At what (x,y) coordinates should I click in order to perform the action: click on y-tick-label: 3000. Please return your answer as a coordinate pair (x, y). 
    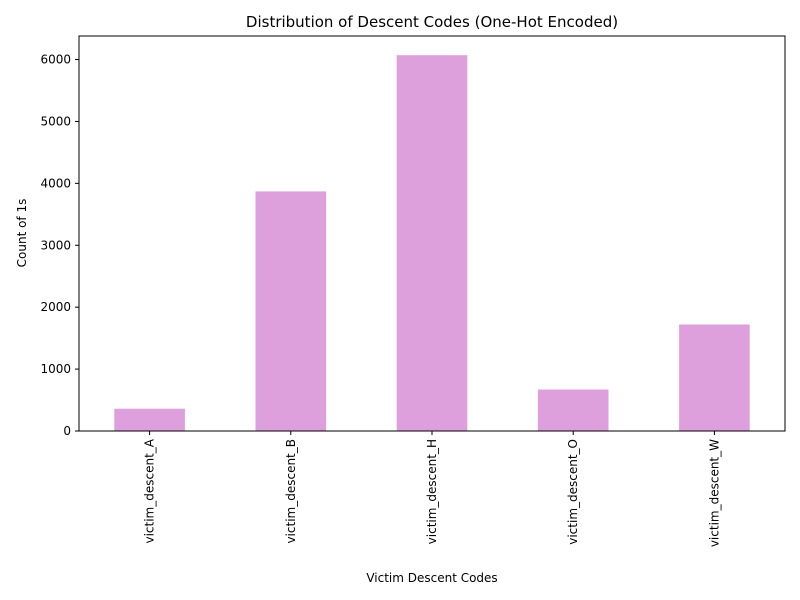
    Looking at the image, I should click on (55, 245).